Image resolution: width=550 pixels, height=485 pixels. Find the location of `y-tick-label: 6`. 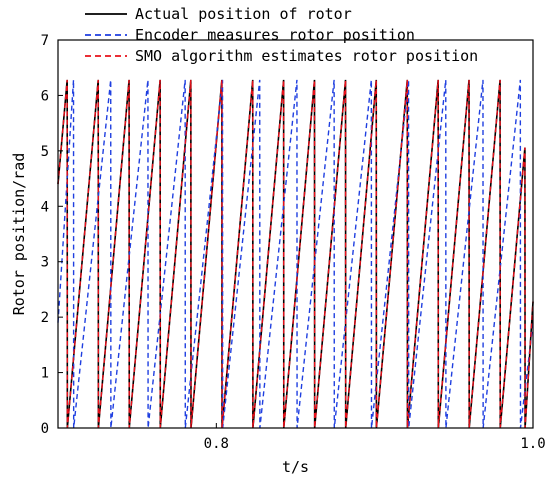

y-tick-label: 6 is located at coordinates (45, 96).